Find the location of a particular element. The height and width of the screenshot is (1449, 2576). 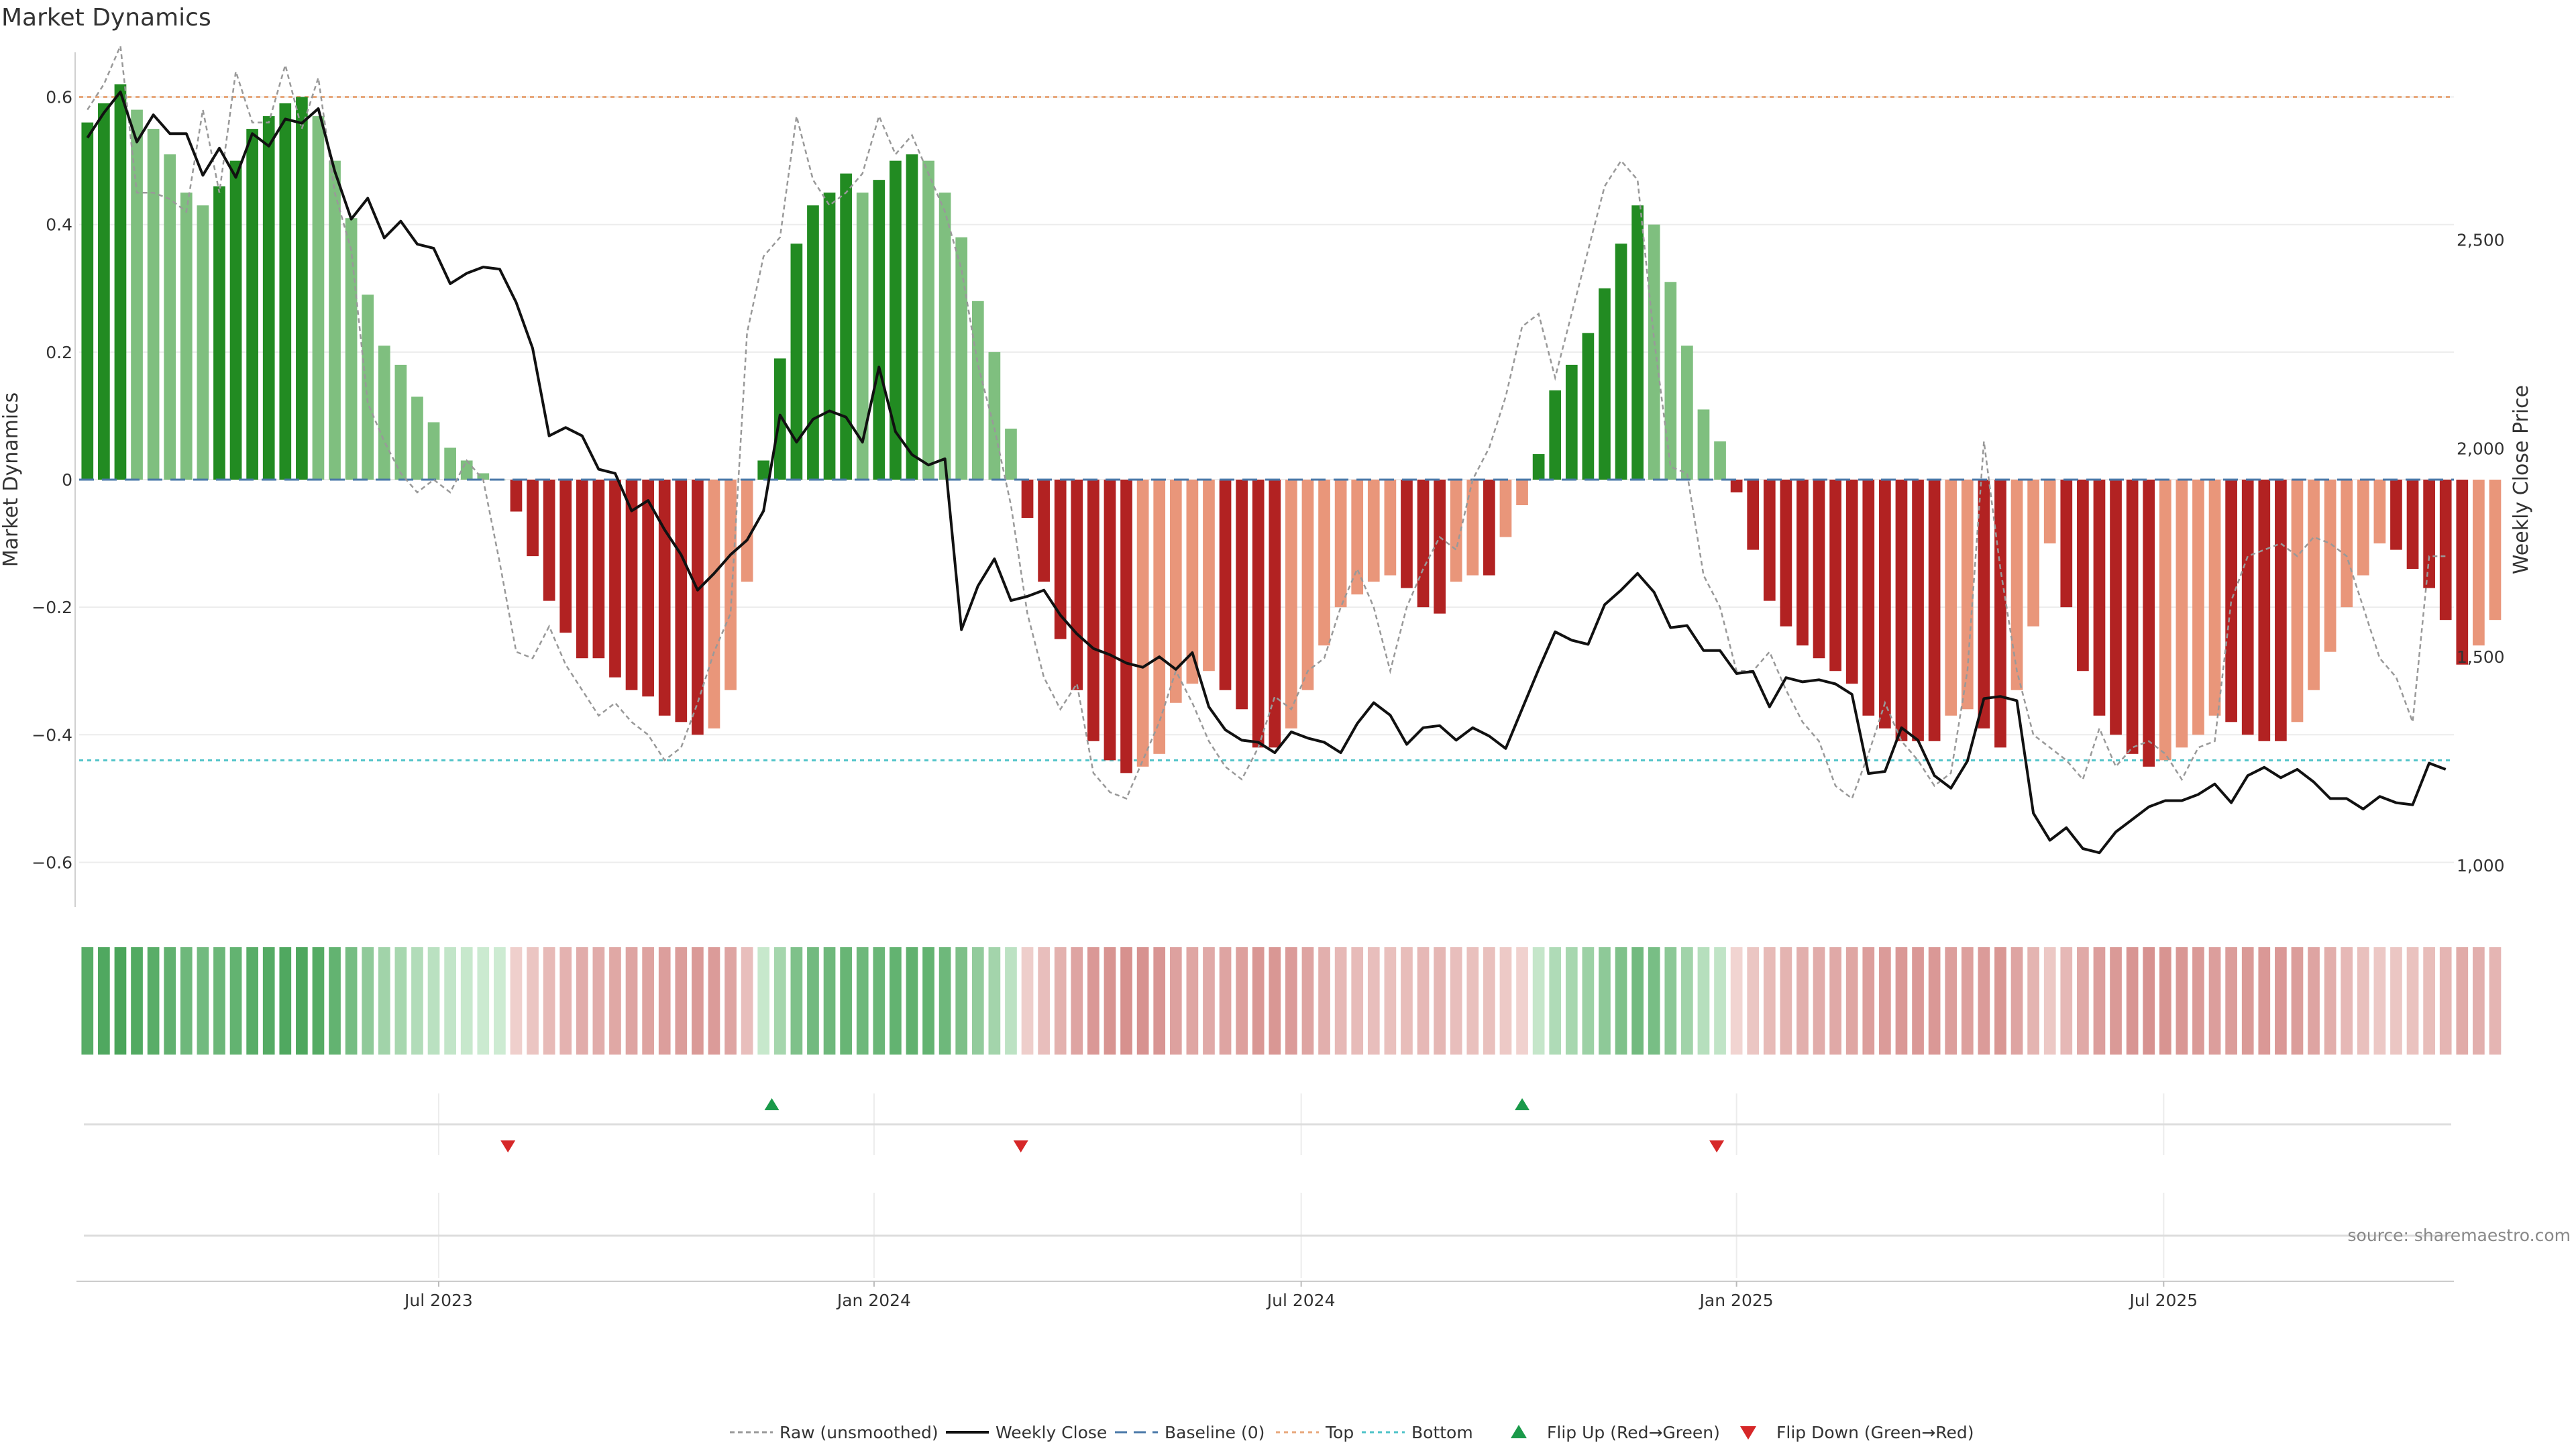

x-tick-label: Jan 2025 is located at coordinates (1736, 1300).